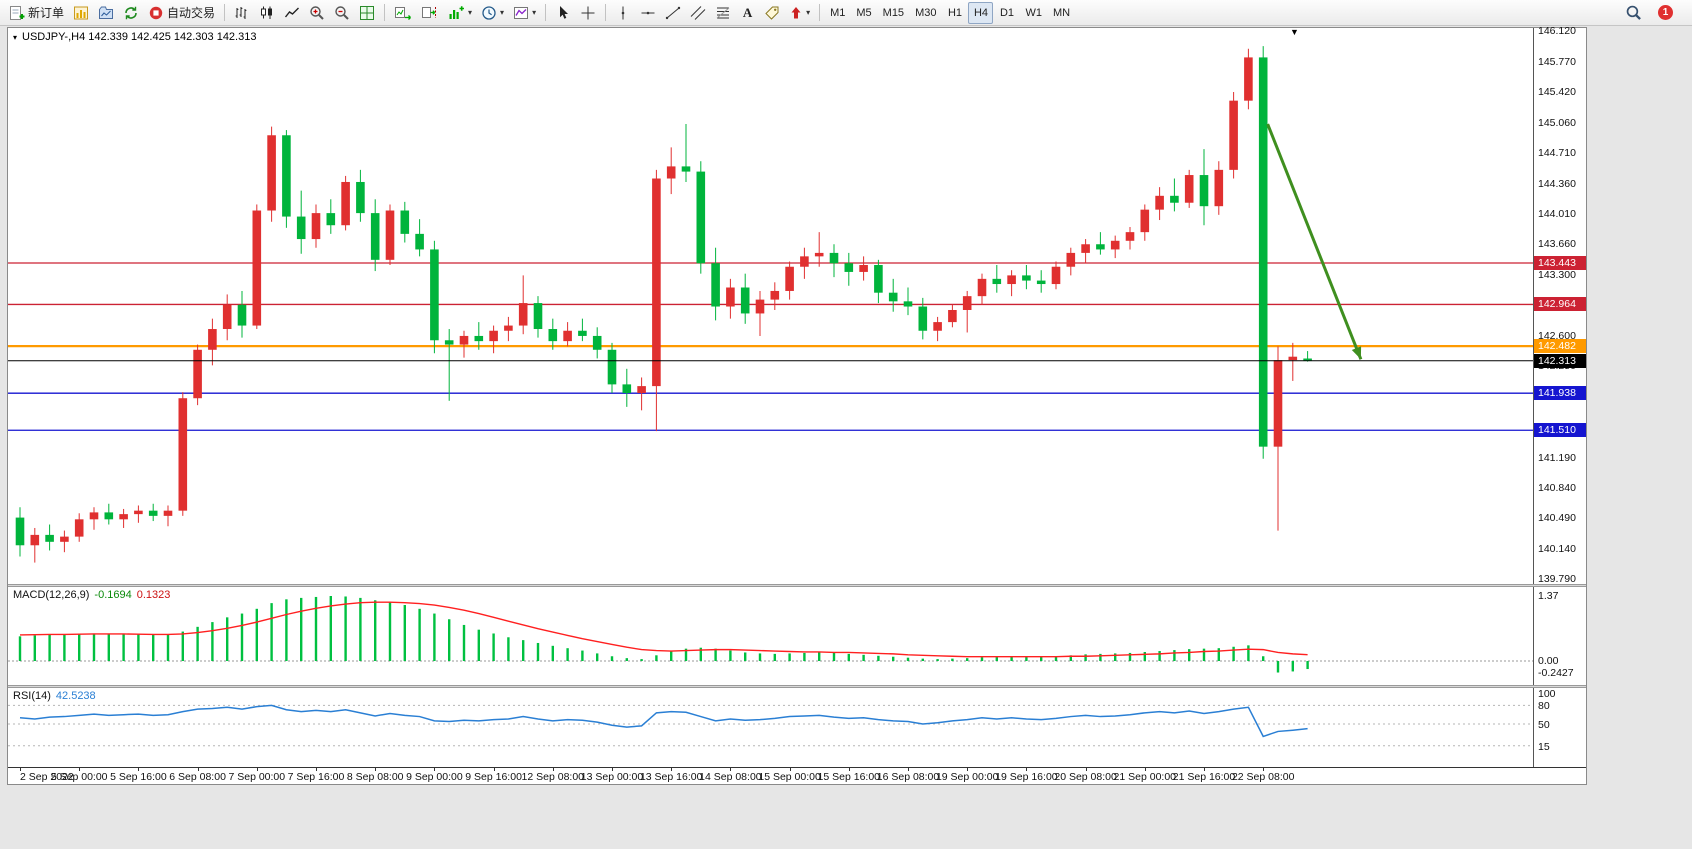 Image resolution: width=1692 pixels, height=849 pixels. I want to click on indicators-button: ▾, so click(460, 13).